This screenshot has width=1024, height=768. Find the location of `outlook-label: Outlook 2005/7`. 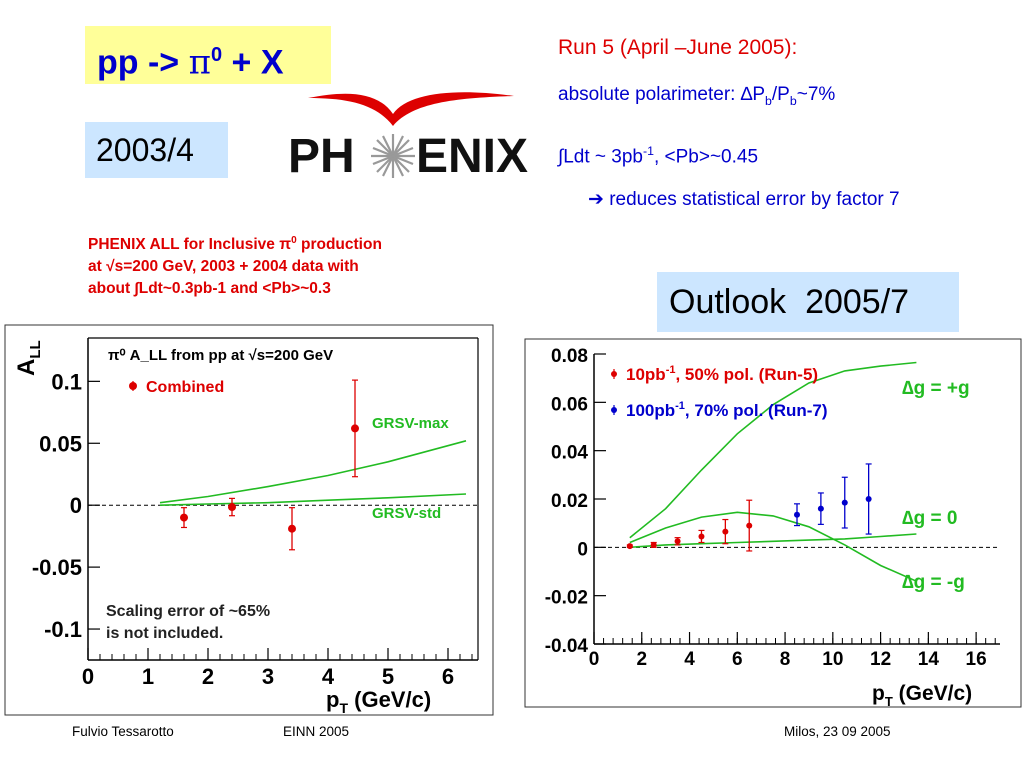

outlook-label: Outlook 2005/7 is located at coordinates (808, 302).